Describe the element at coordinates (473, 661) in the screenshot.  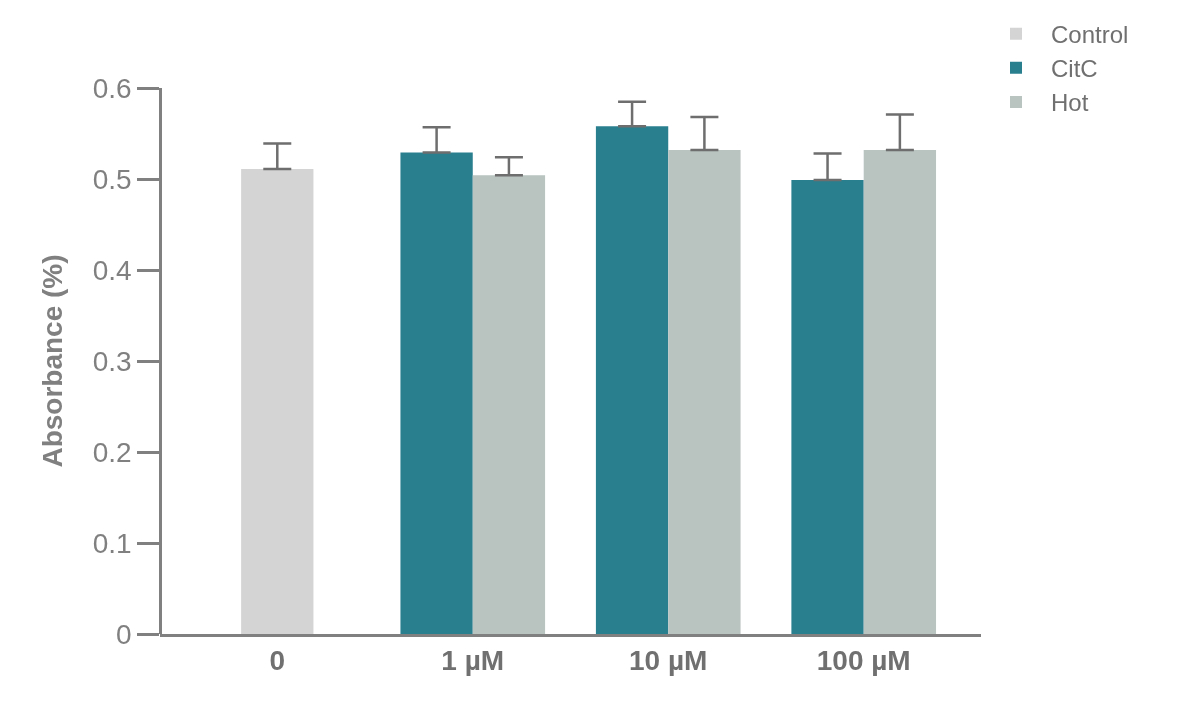
I see `x-tick-label: 1 µM` at that location.